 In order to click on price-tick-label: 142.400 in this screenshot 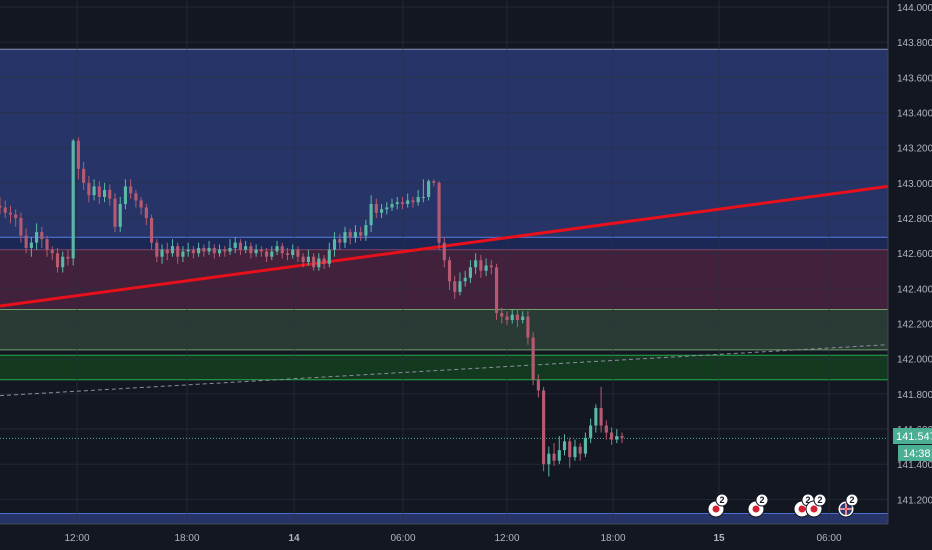, I will do `click(914, 289)`.